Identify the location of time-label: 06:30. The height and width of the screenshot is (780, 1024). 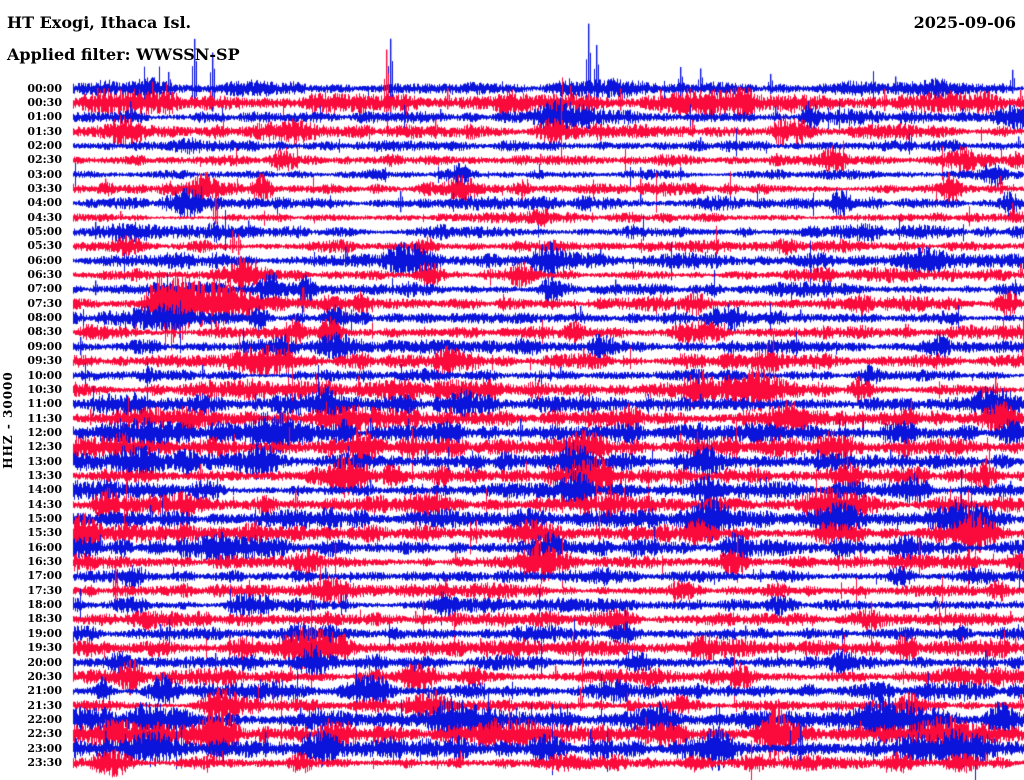
(44, 275).